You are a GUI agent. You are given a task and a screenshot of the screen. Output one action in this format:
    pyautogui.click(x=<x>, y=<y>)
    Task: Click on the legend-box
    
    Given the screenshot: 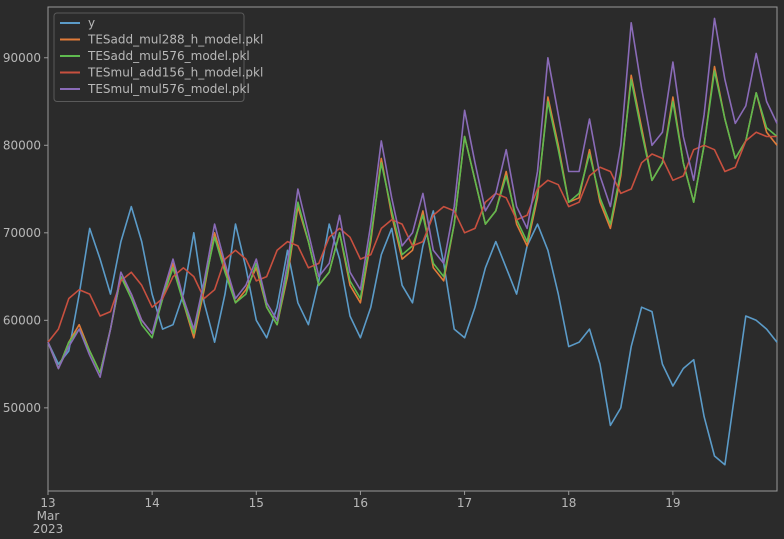 What is the action you would take?
    pyautogui.click(x=149, y=57)
    